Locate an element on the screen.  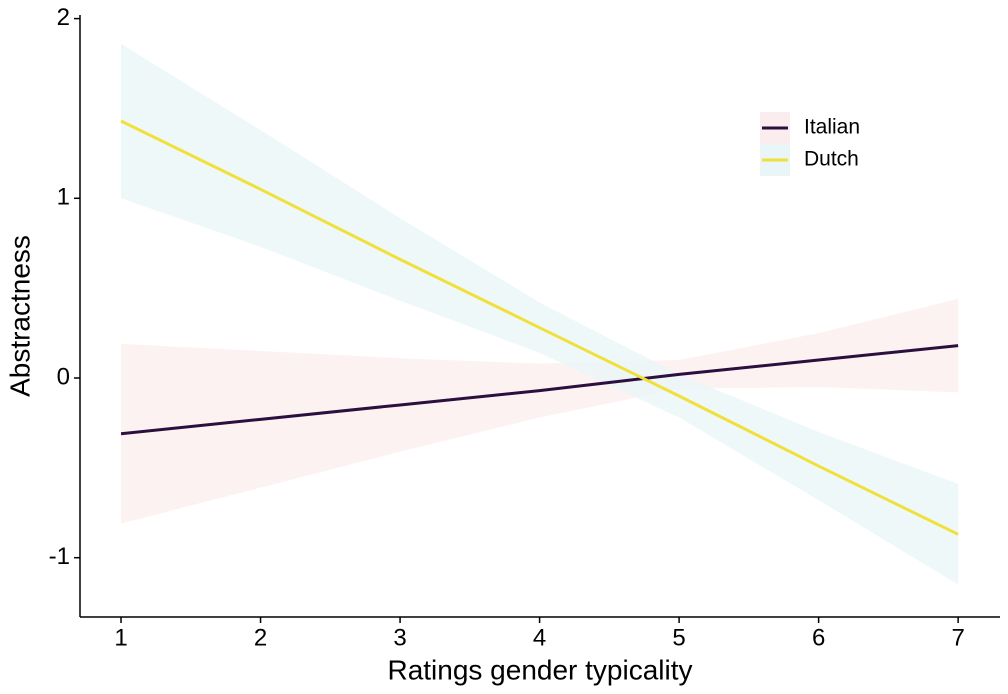
y-tick-label: 0 is located at coordinates (63, 376).